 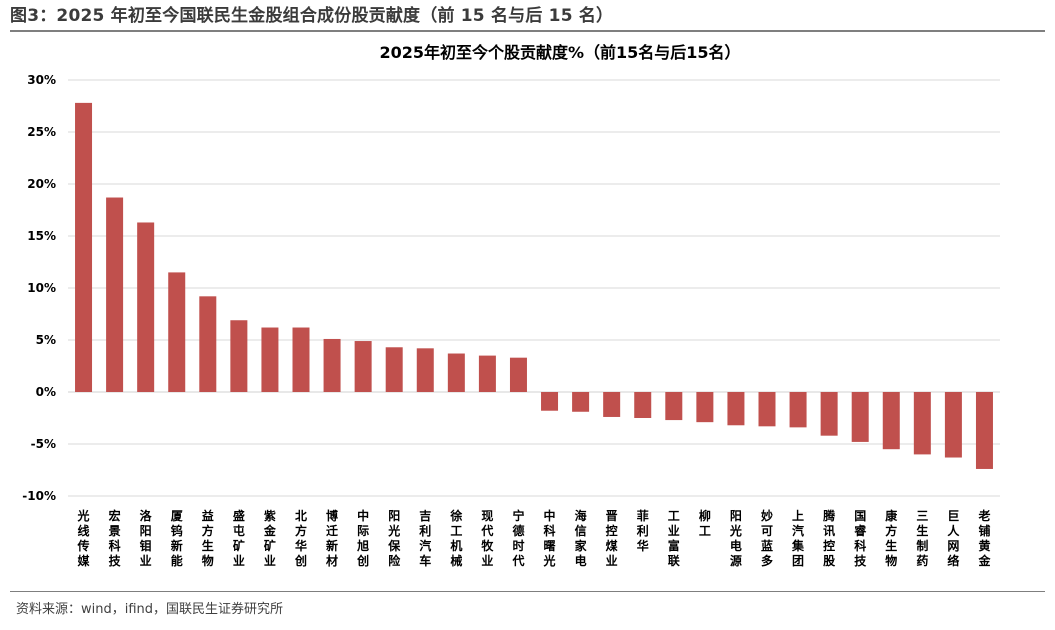 I want to click on x-category-label: 腾讯控股, so click(x=829, y=538).